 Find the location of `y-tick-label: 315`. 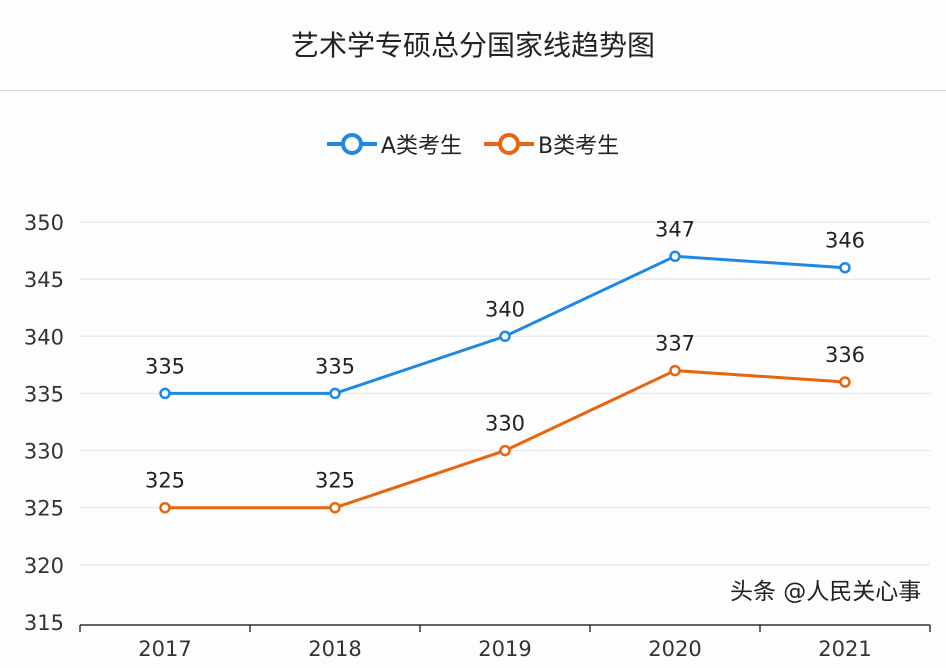

y-tick-label: 315 is located at coordinates (44, 623).